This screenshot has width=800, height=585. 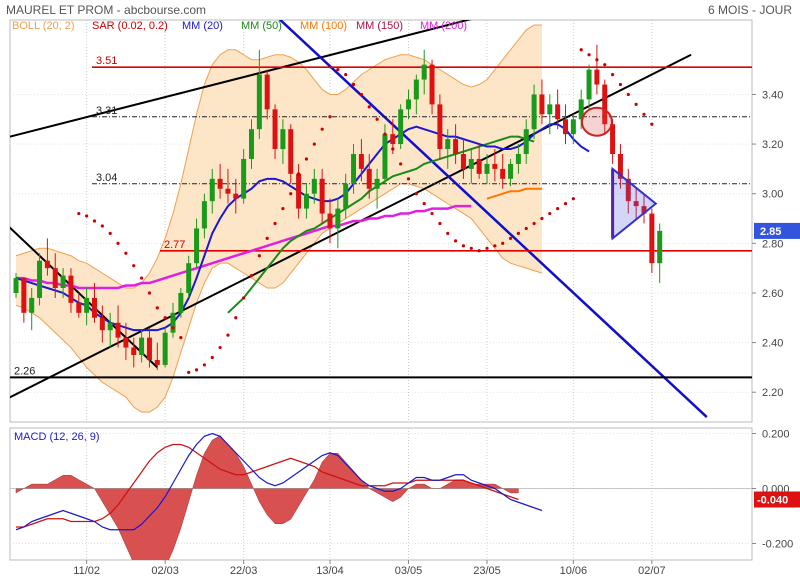 I want to click on y-tick-label: 2.80, so click(x=772, y=244).